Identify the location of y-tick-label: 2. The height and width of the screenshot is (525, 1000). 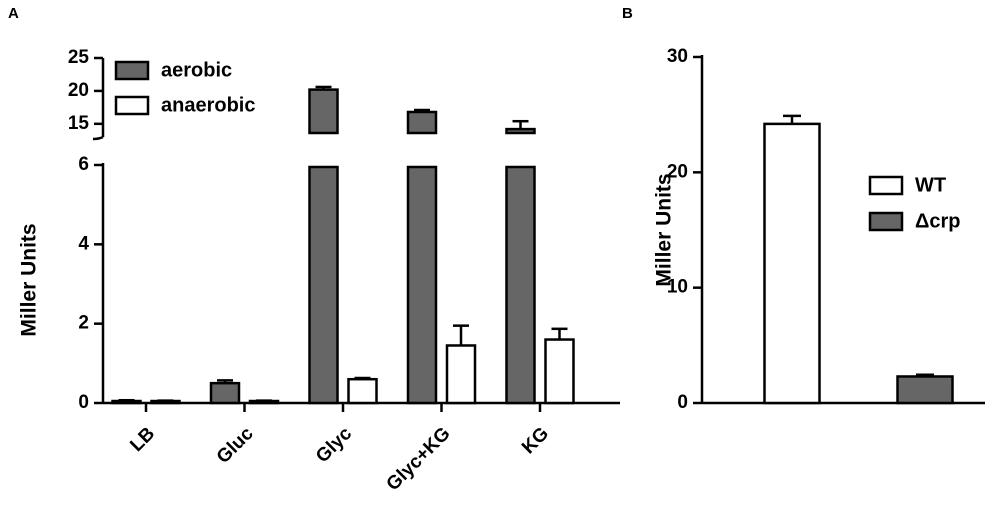
(83, 323).